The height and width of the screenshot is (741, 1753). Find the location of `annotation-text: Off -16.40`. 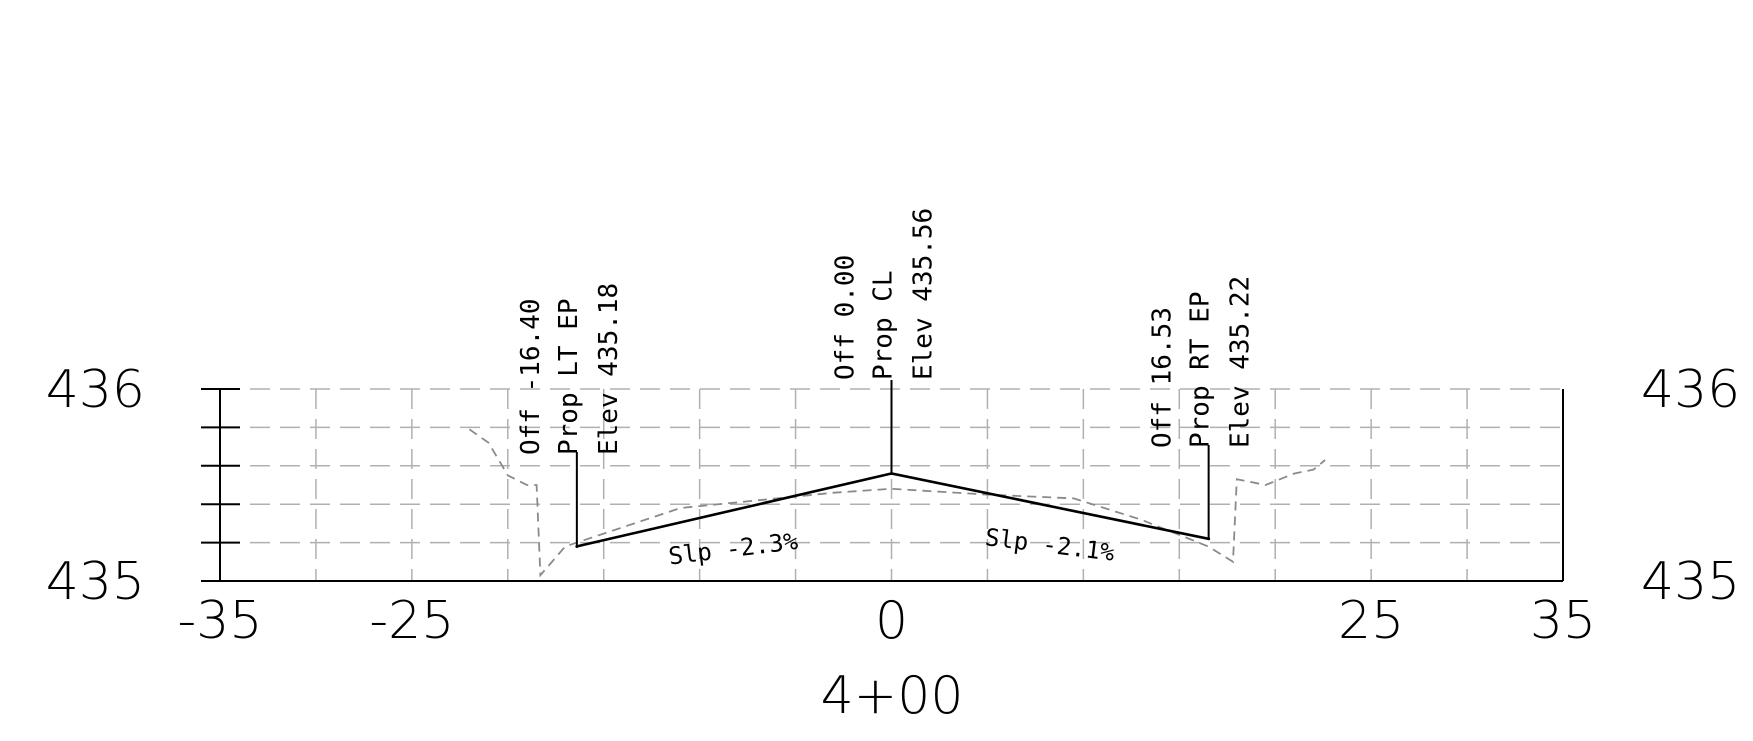

annotation-text: Off -16.40 is located at coordinates (531, 376).